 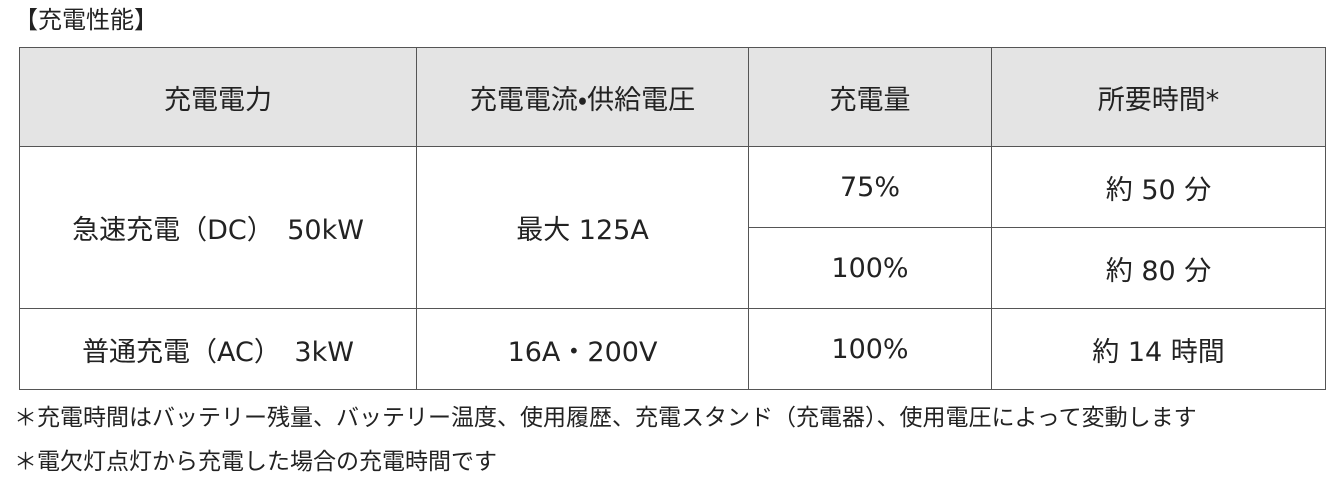 What do you see at coordinates (582, 97) in the screenshot?
I see `header-cell: 充電電流・供給電圧` at bounding box center [582, 97].